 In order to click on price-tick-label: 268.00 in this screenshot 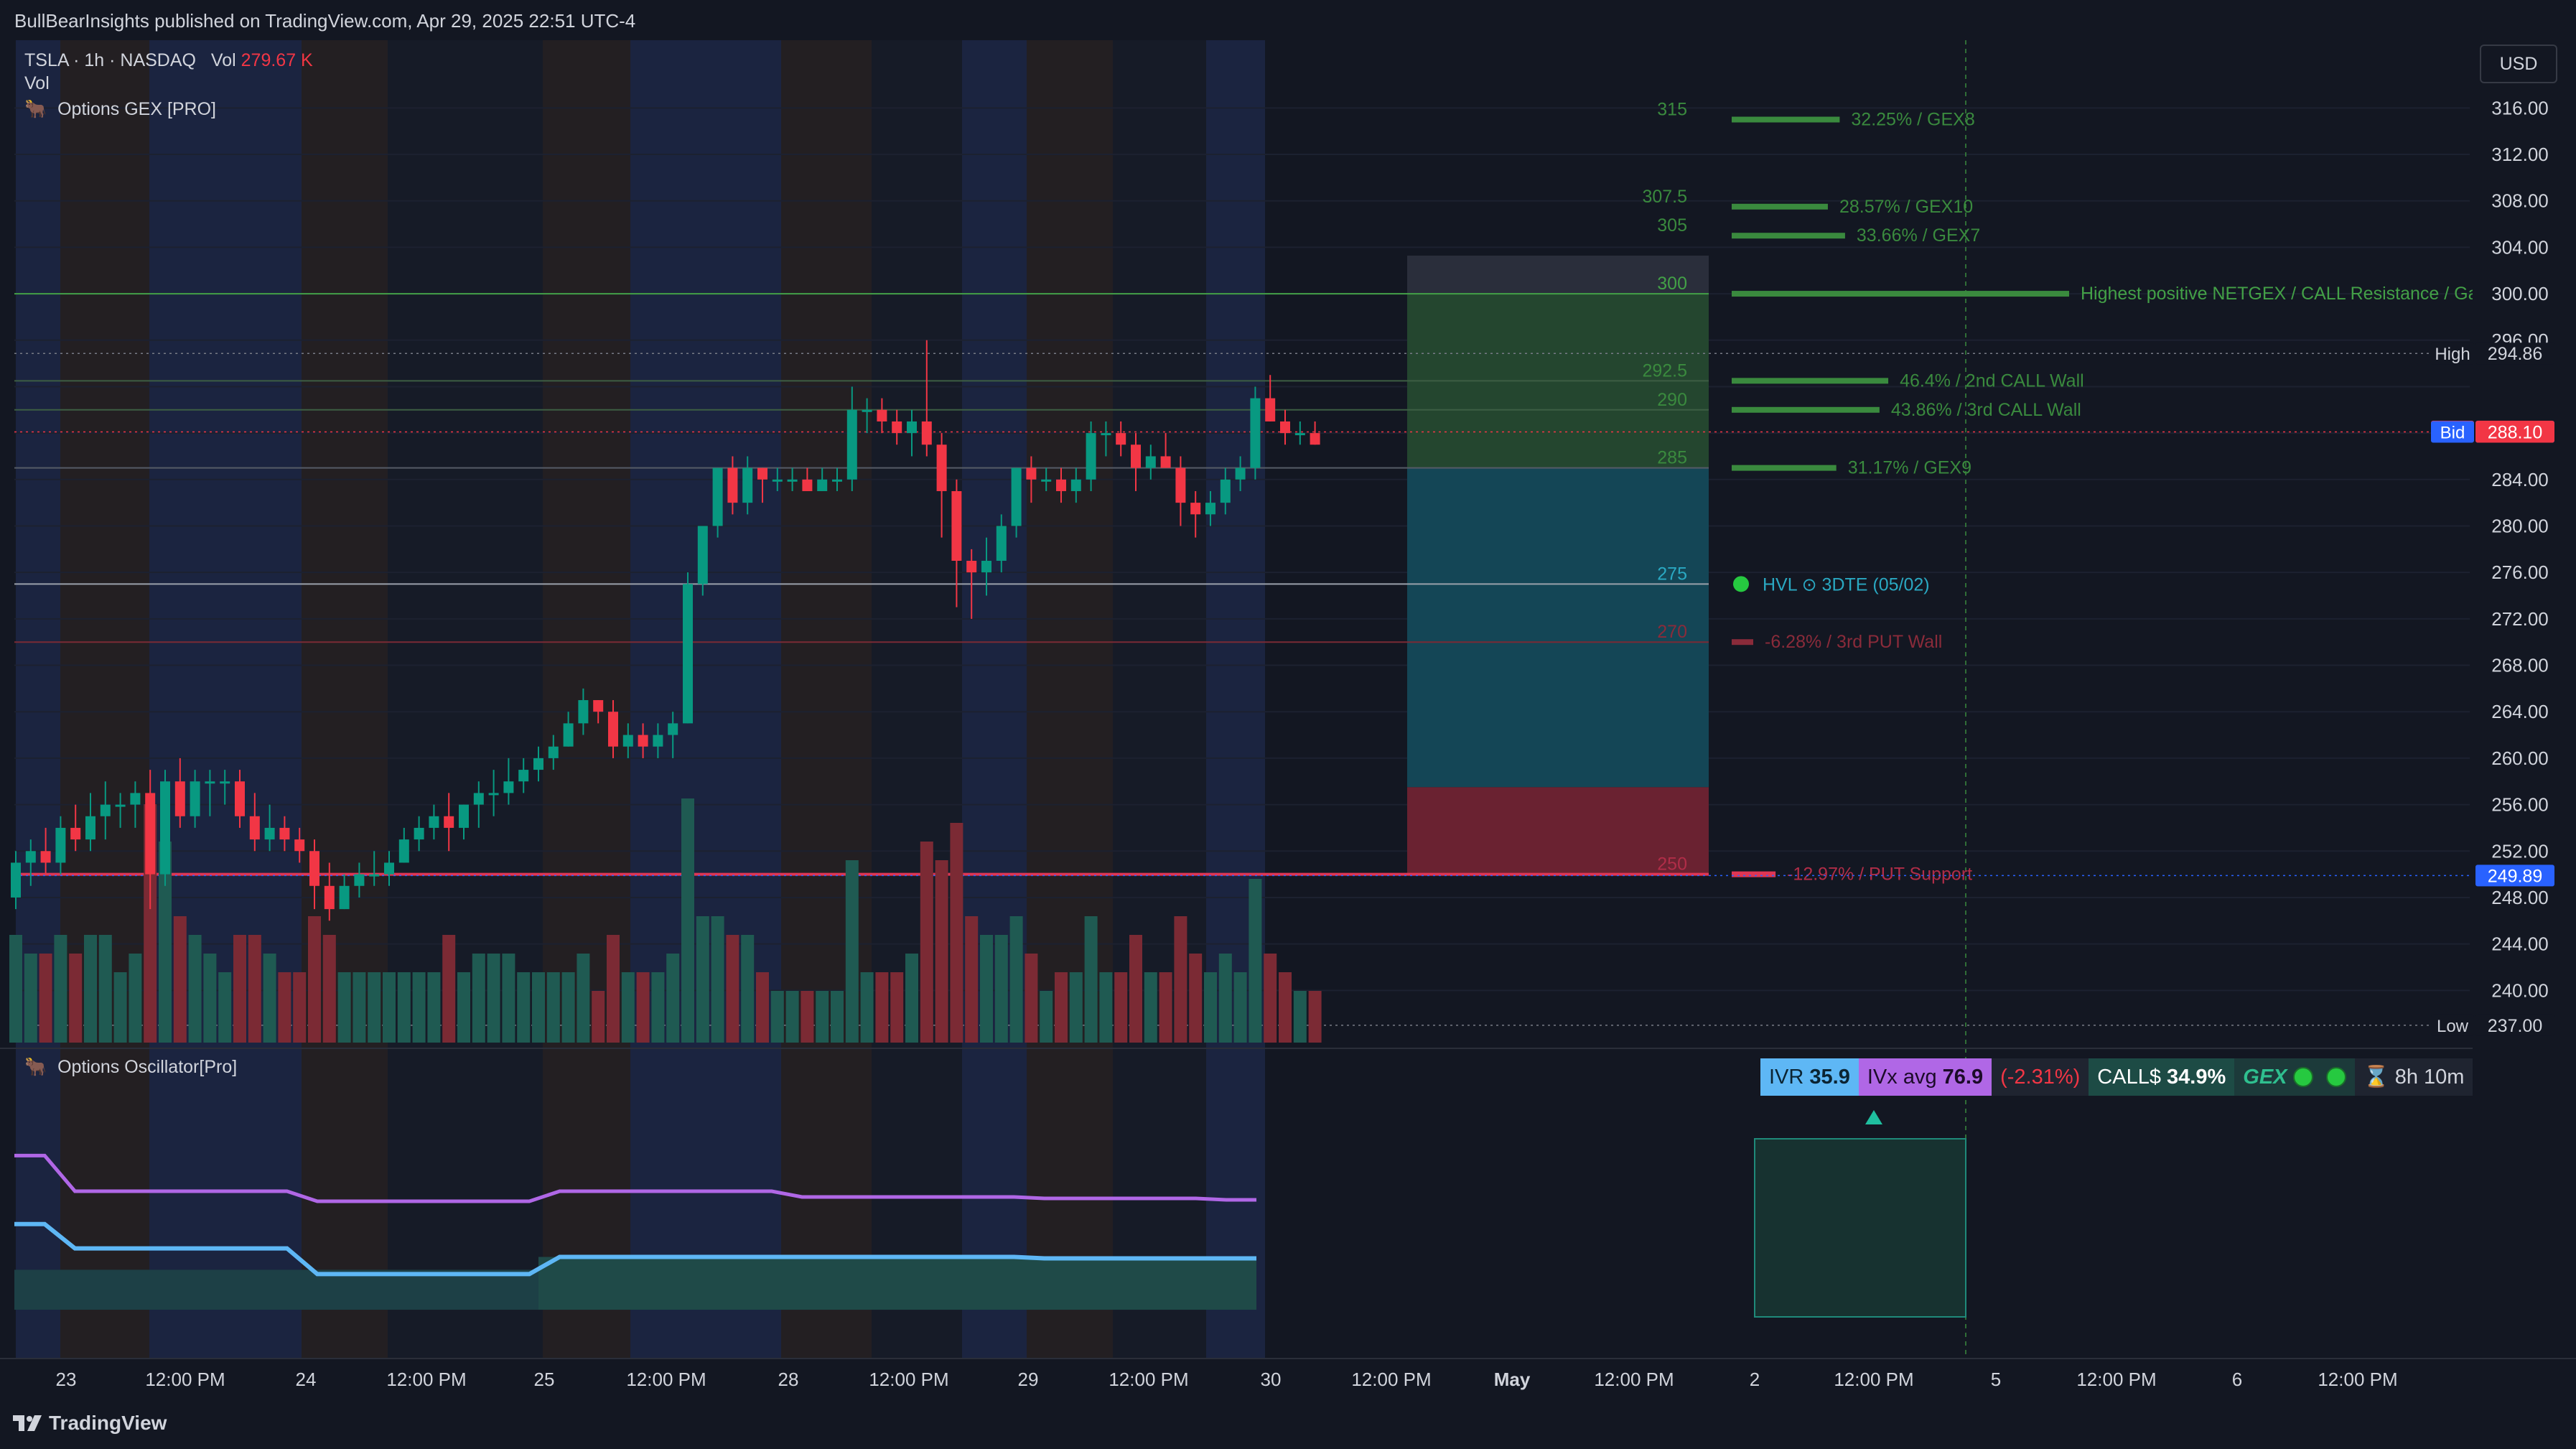, I will do `click(2520, 665)`.